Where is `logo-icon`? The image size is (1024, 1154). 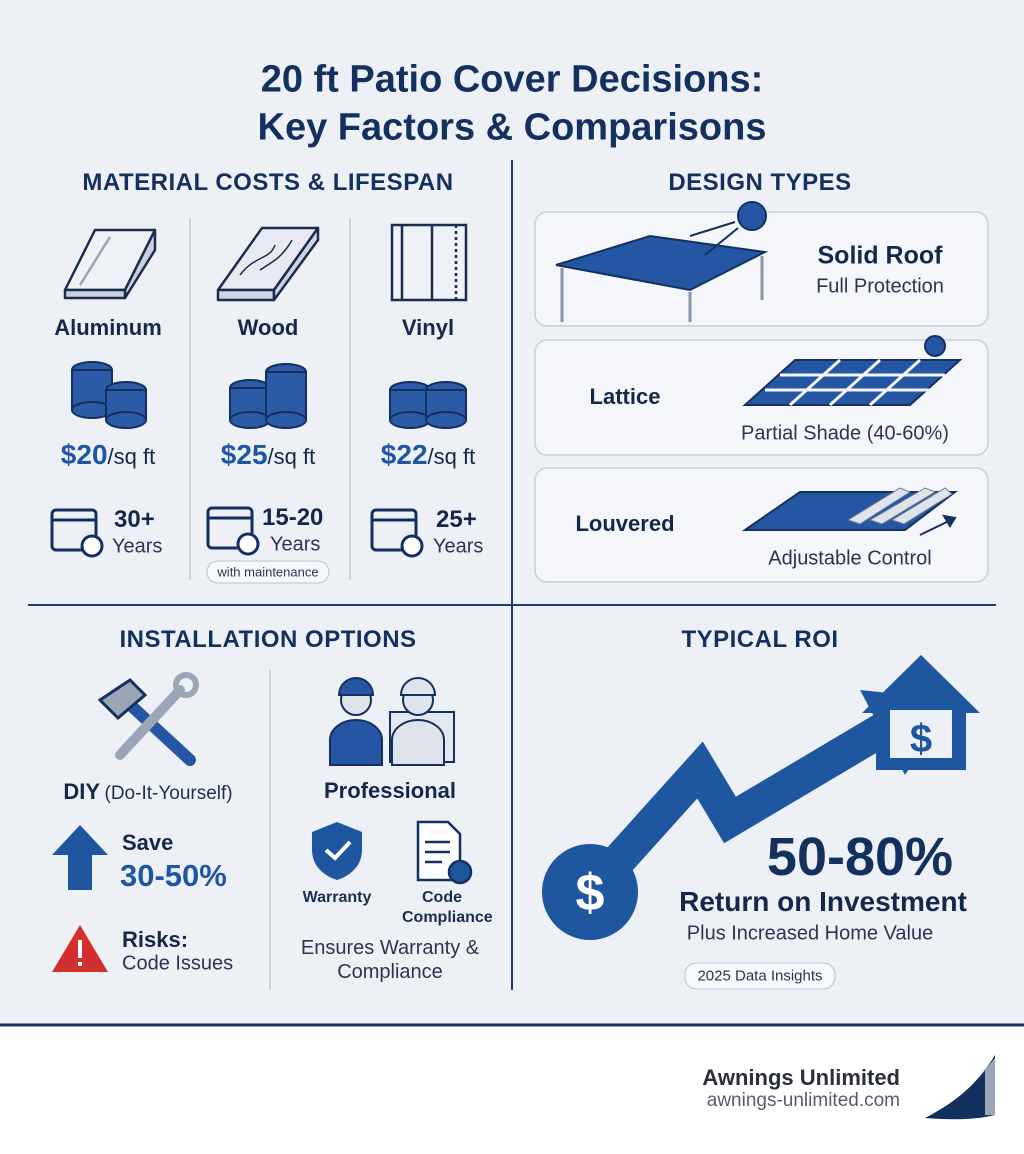
logo-icon is located at coordinates (960, 1087).